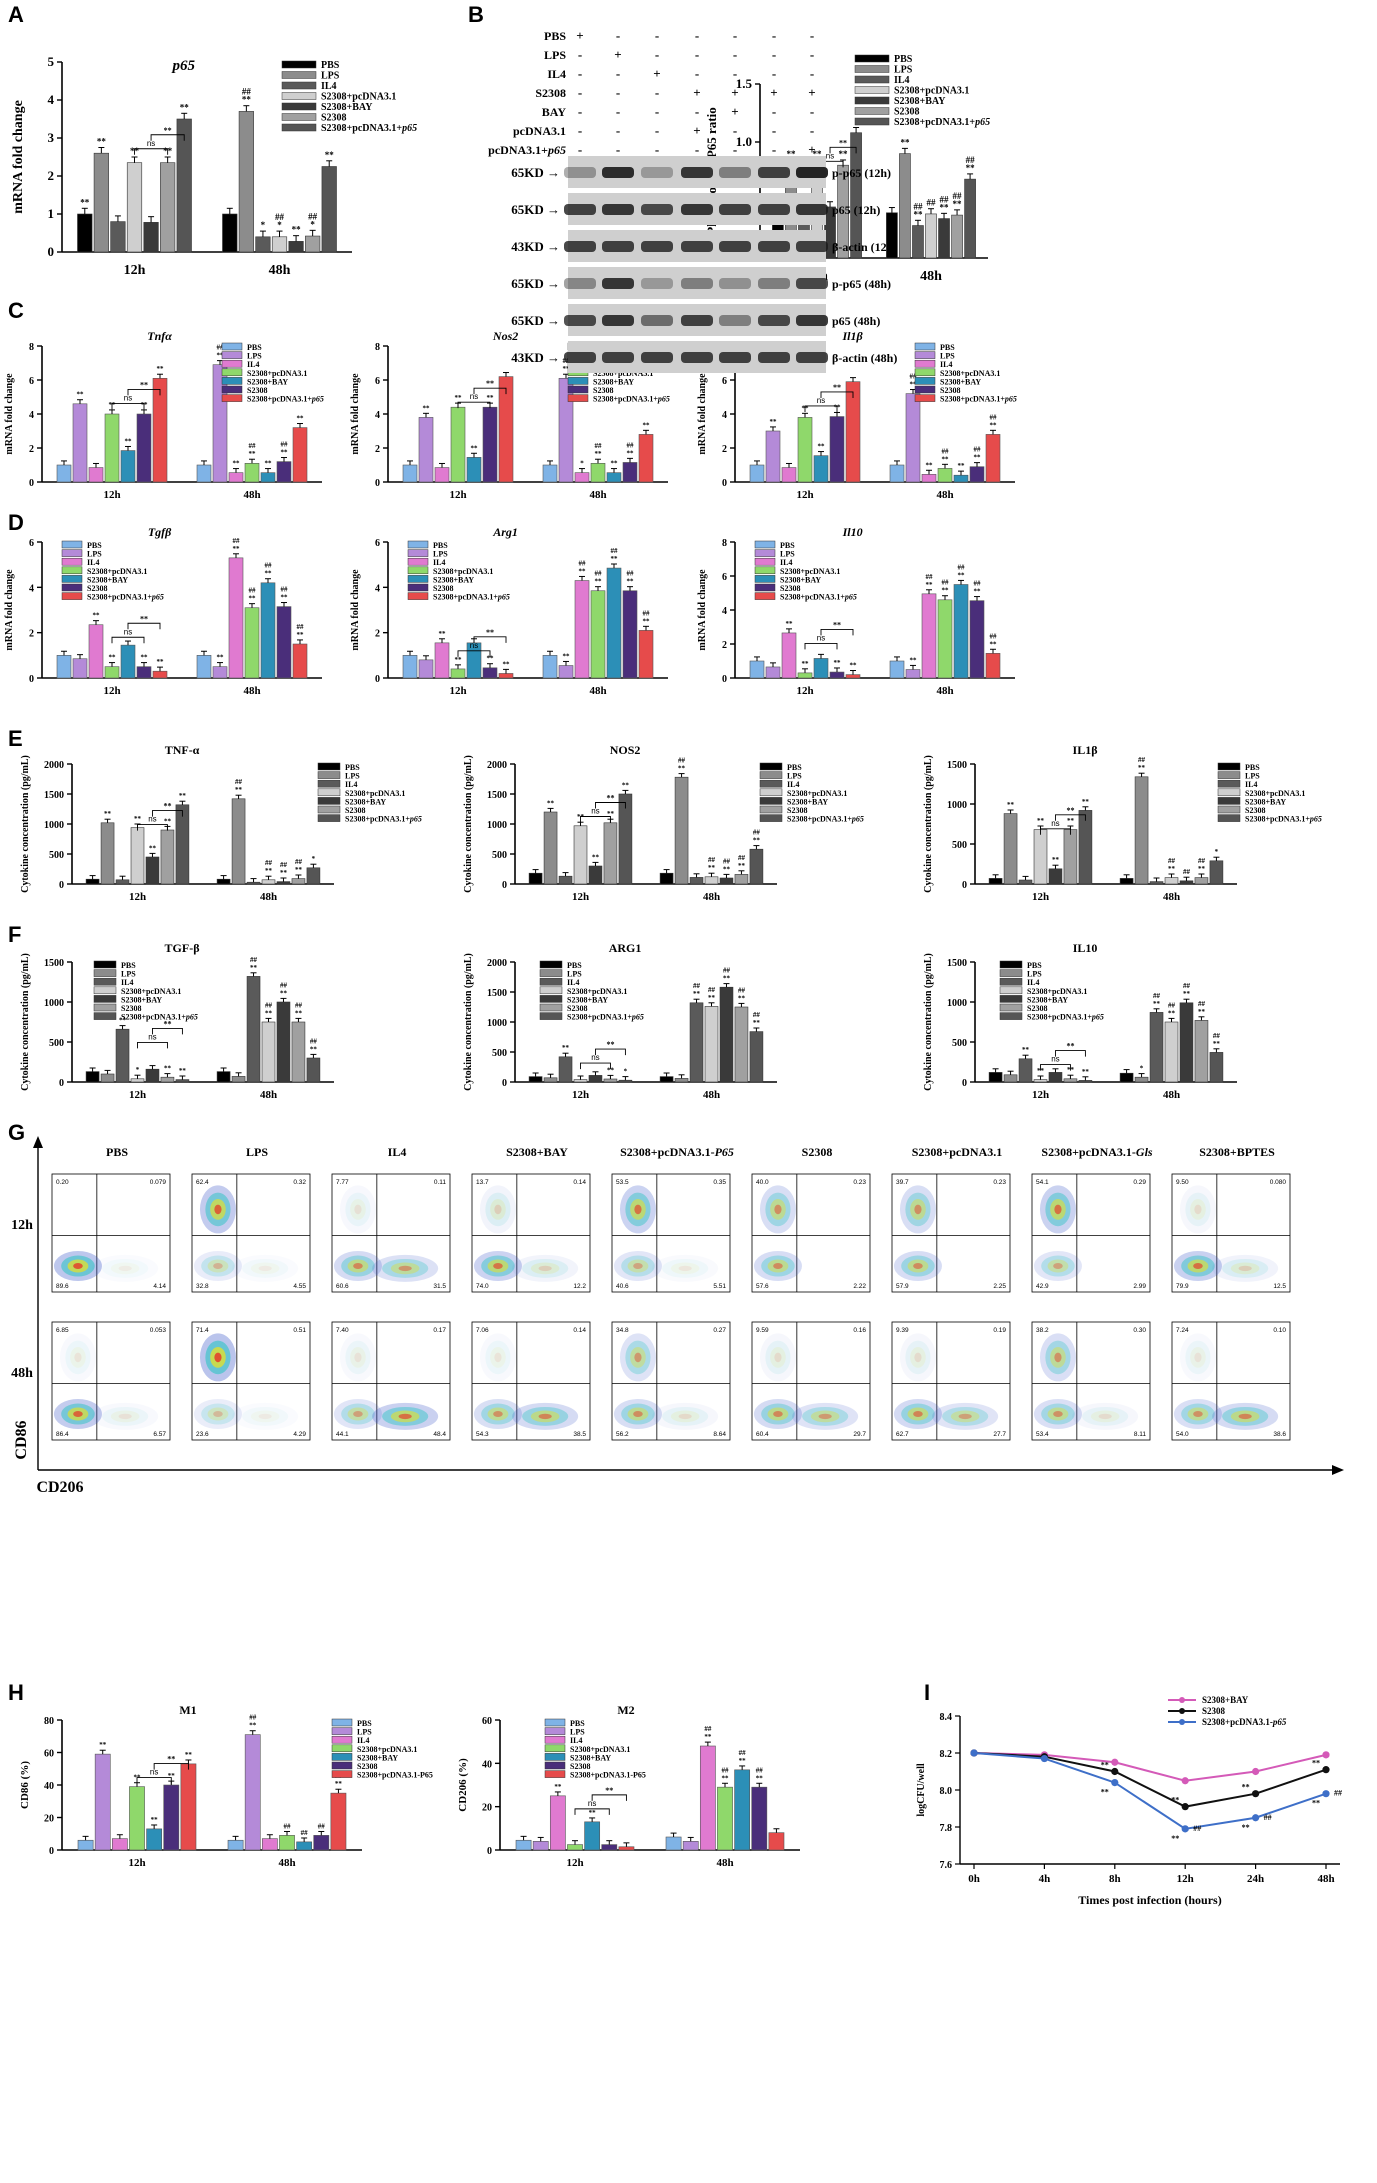  Describe the element at coordinates (1040, 897) in the screenshot. I see `x-group-label: 12h` at that location.